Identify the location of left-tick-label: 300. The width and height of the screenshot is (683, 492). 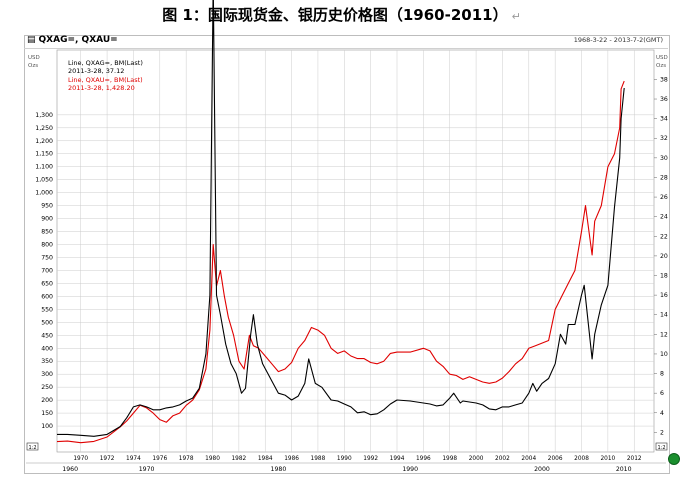
(47, 374).